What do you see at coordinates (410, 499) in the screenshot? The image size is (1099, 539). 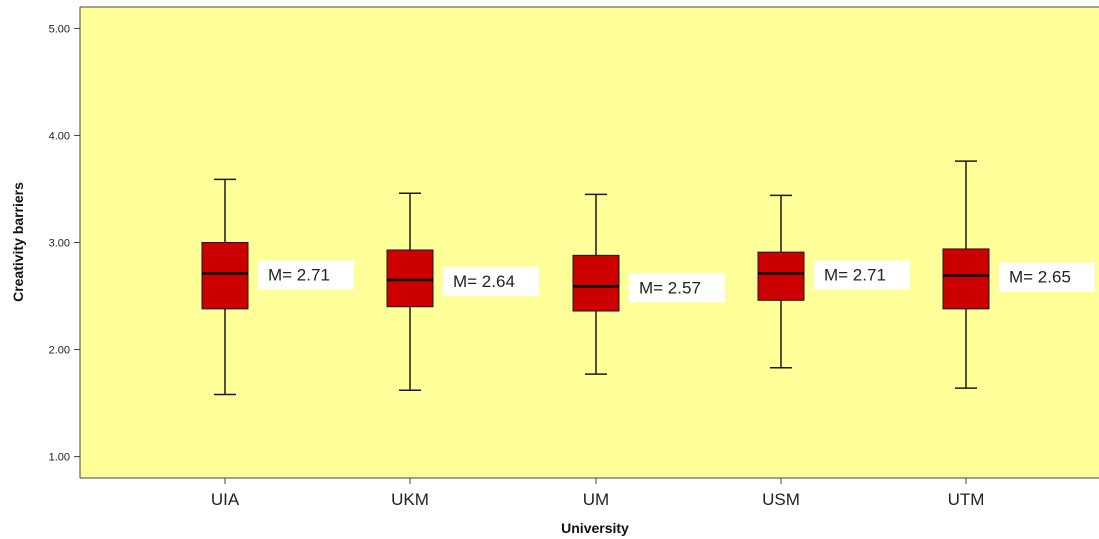 I see `x-tick-label: UKM` at bounding box center [410, 499].